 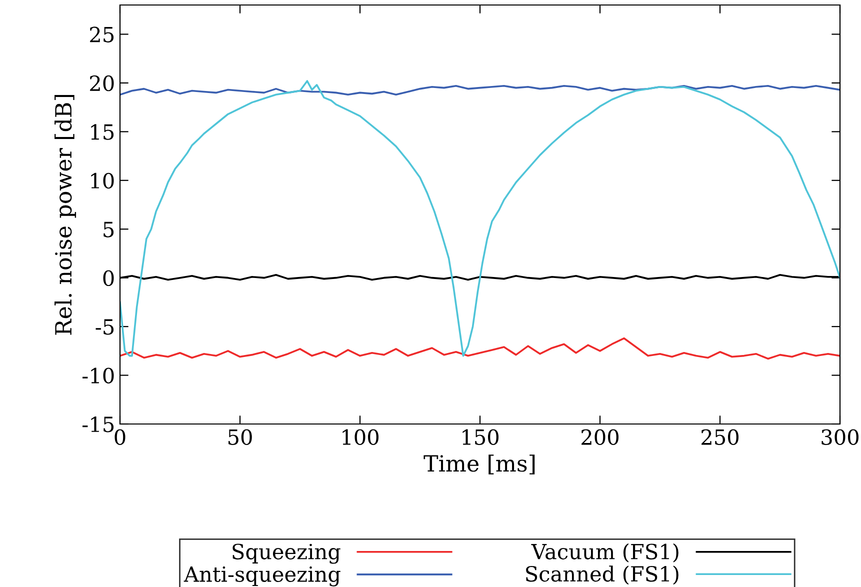 What do you see at coordinates (65, 214) in the screenshot?
I see `y-axis-title: Rel. noise power [dB]` at bounding box center [65, 214].